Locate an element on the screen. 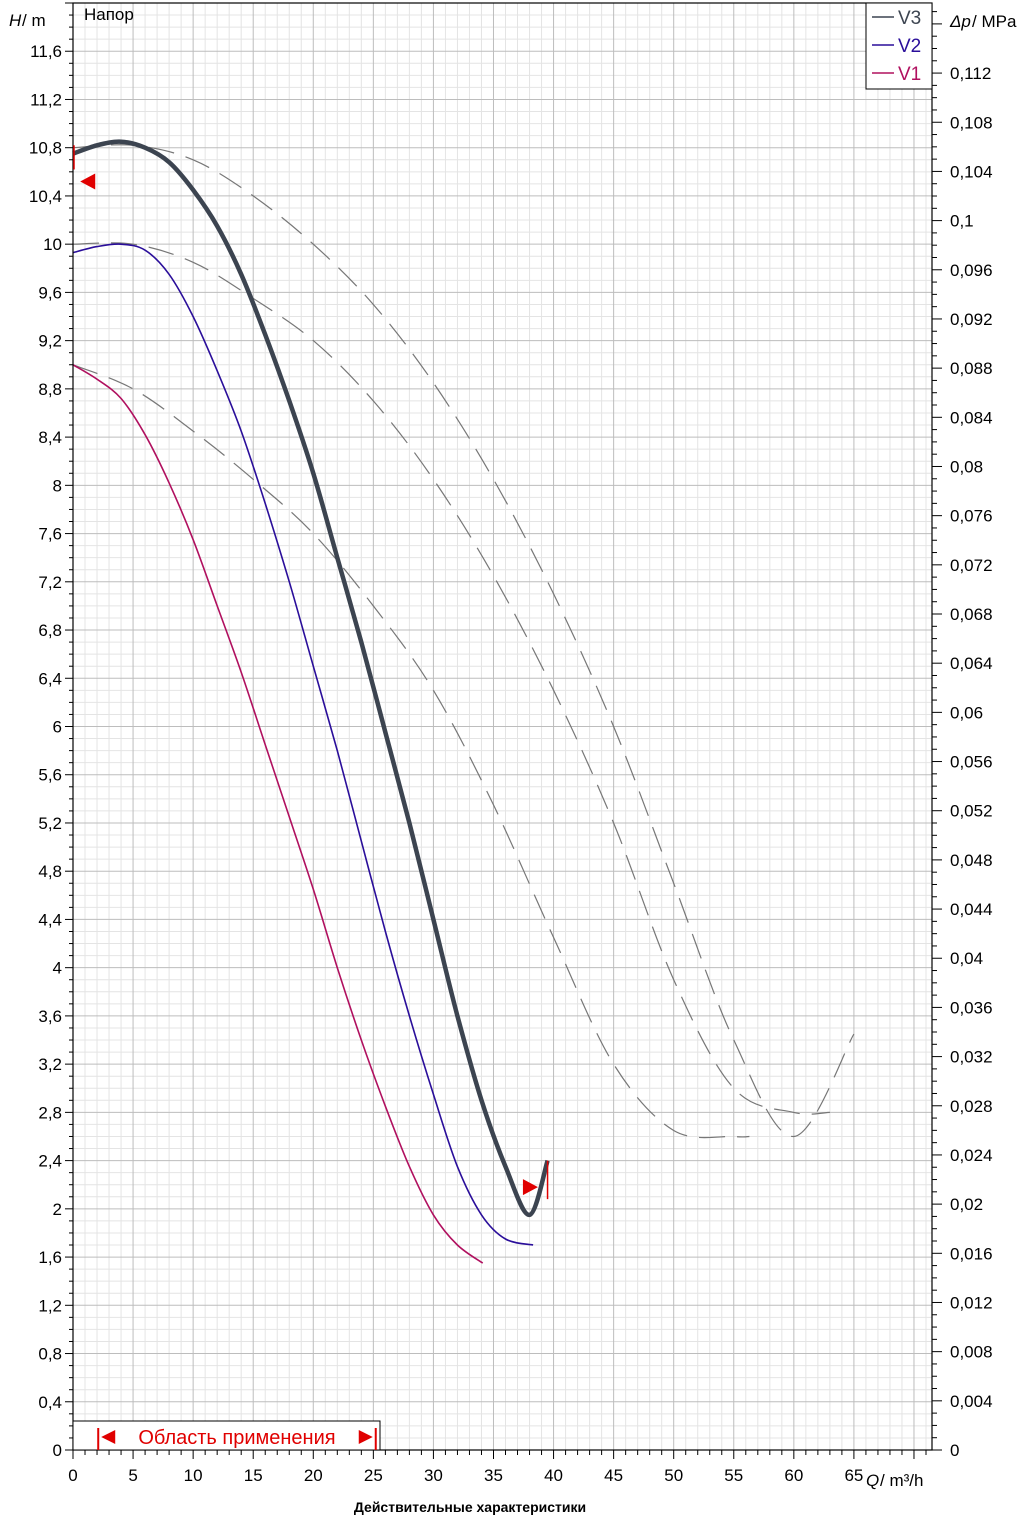 This screenshot has width=1032, height=1517. y-right-tick-label: 0,036 is located at coordinates (971, 1007).